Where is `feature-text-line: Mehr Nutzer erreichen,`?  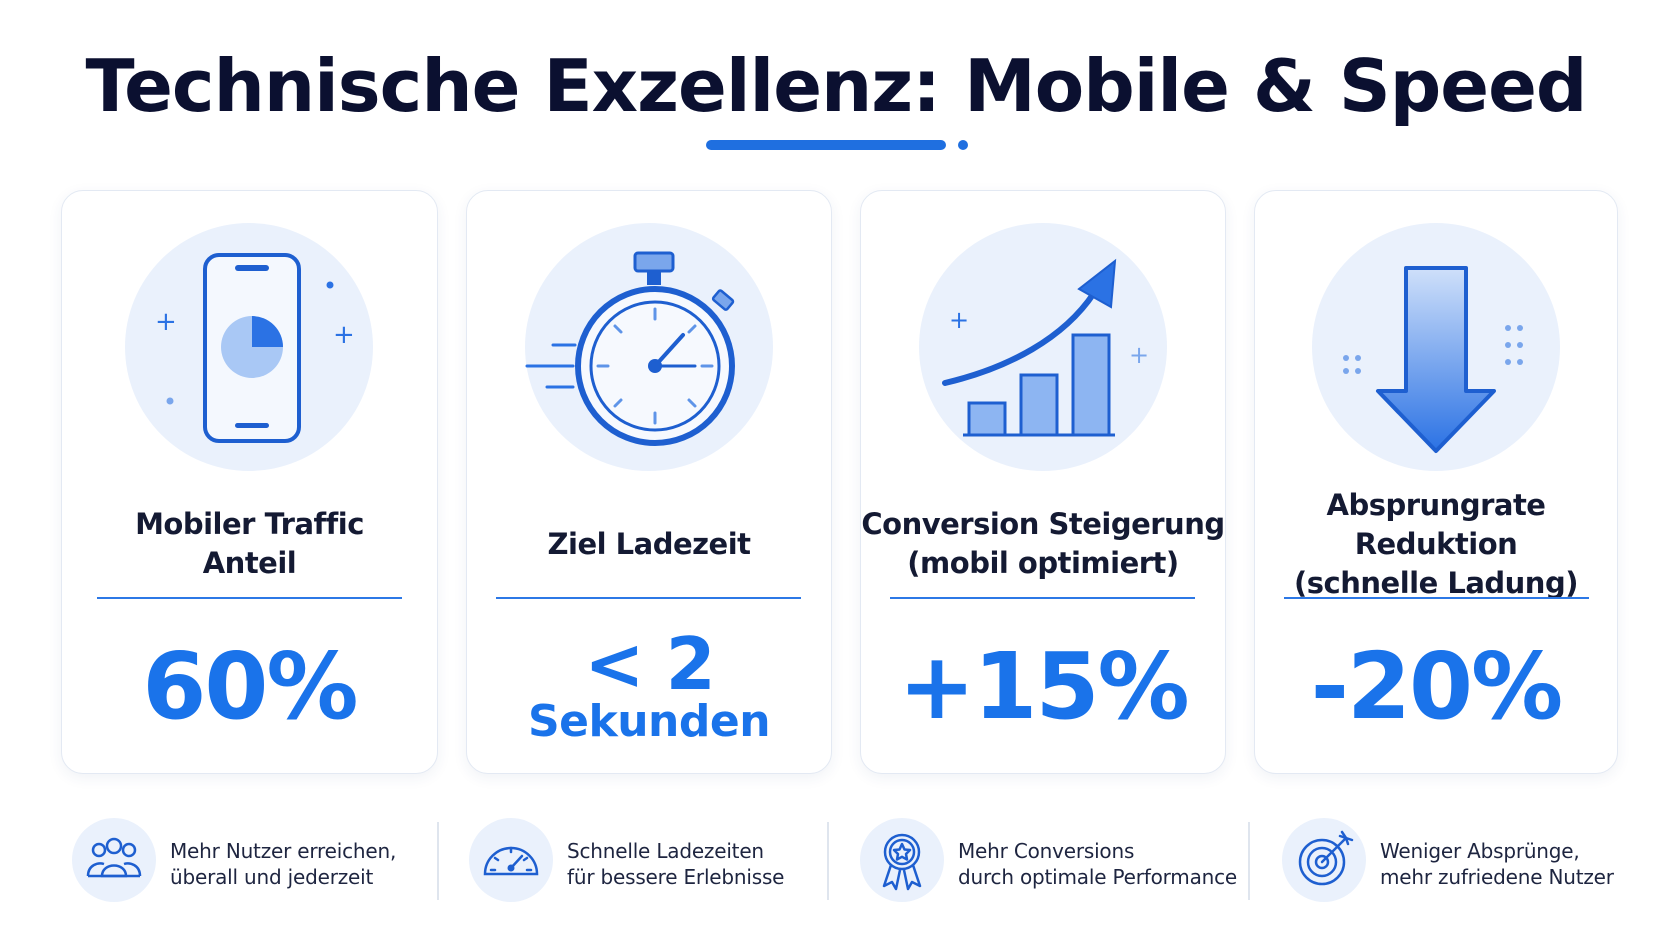
feature-text-line: Mehr Nutzer erreichen, is located at coordinates (283, 851).